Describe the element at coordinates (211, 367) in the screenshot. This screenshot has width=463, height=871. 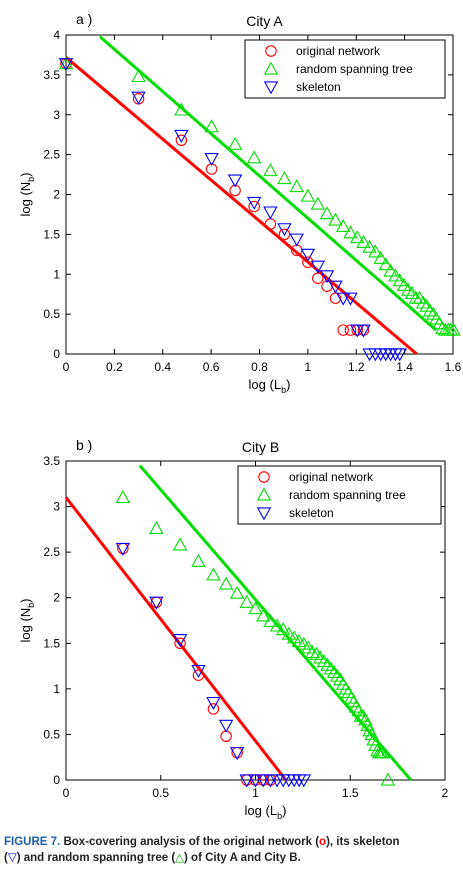
I see `x-tick-label: 0.6` at that location.